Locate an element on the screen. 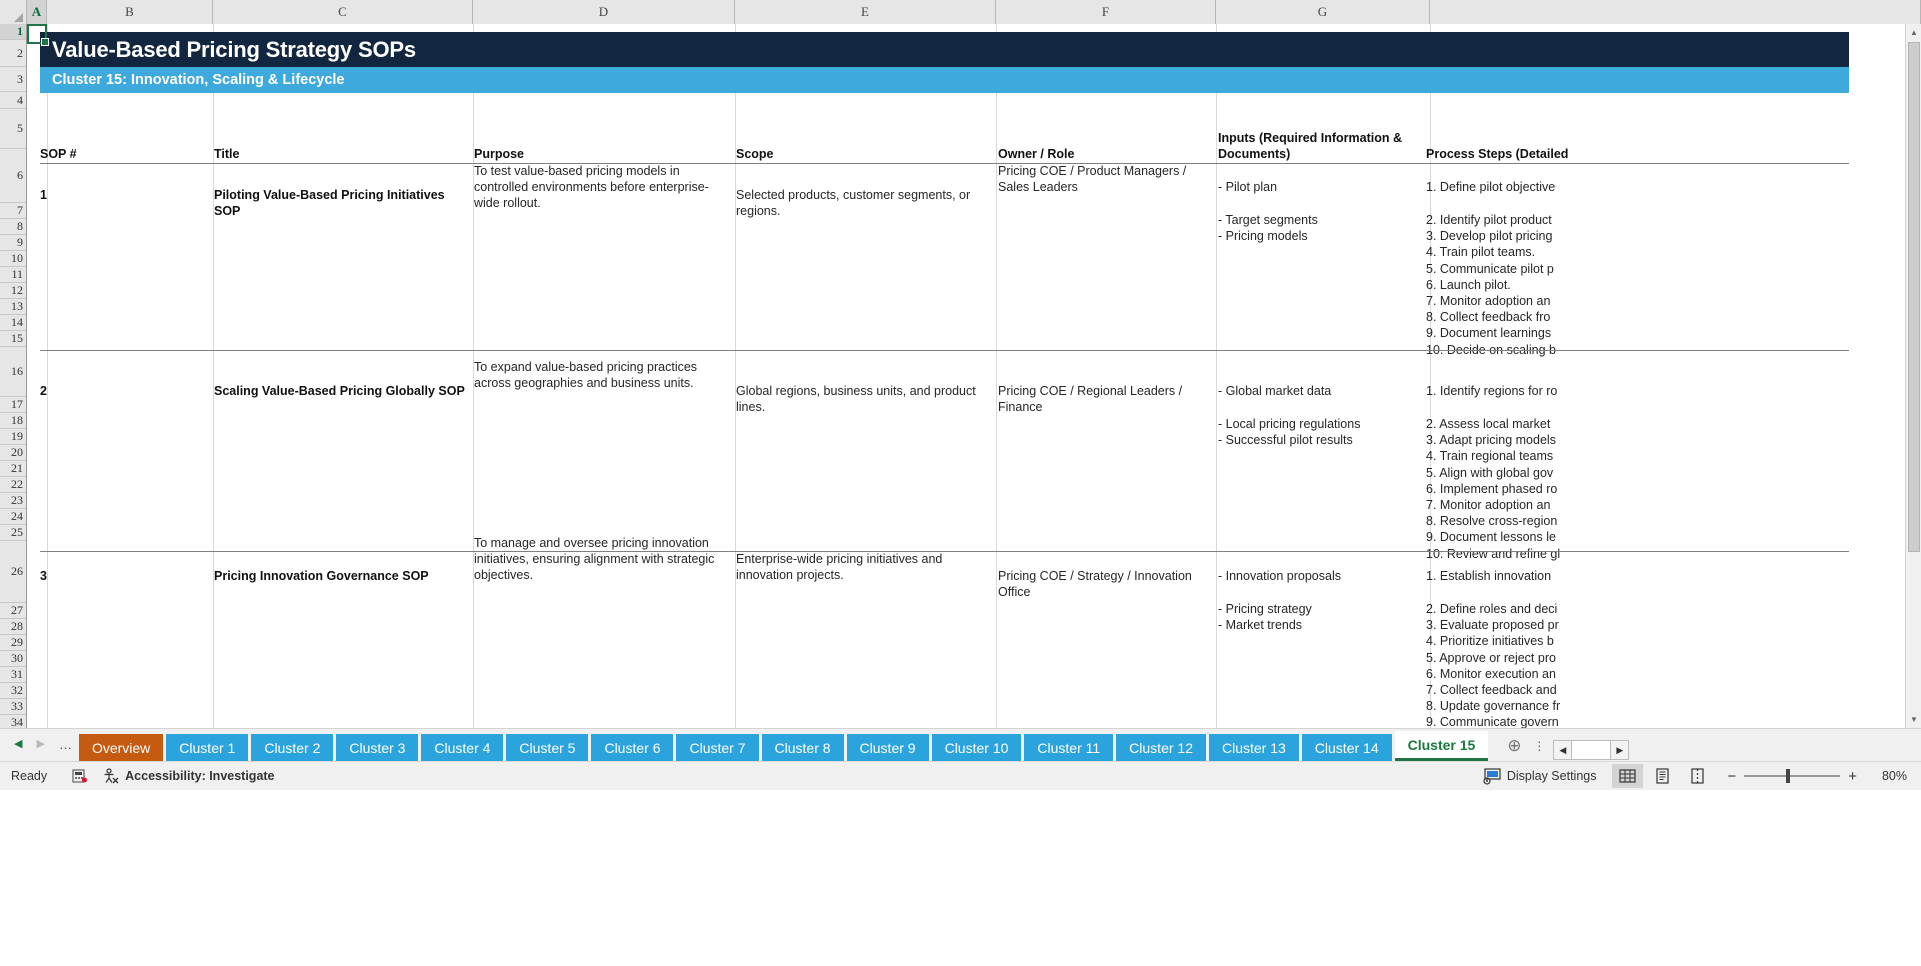 This screenshot has height=966, width=1921. status-bar: Ready Accessibility: Investigate is located at coordinates (960, 775).